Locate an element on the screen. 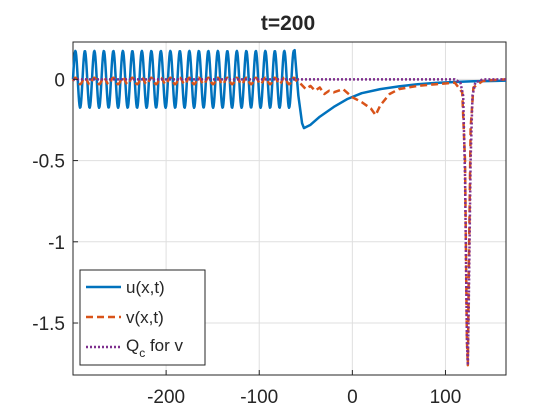  x-tick-label: -200 is located at coordinates (166, 397).